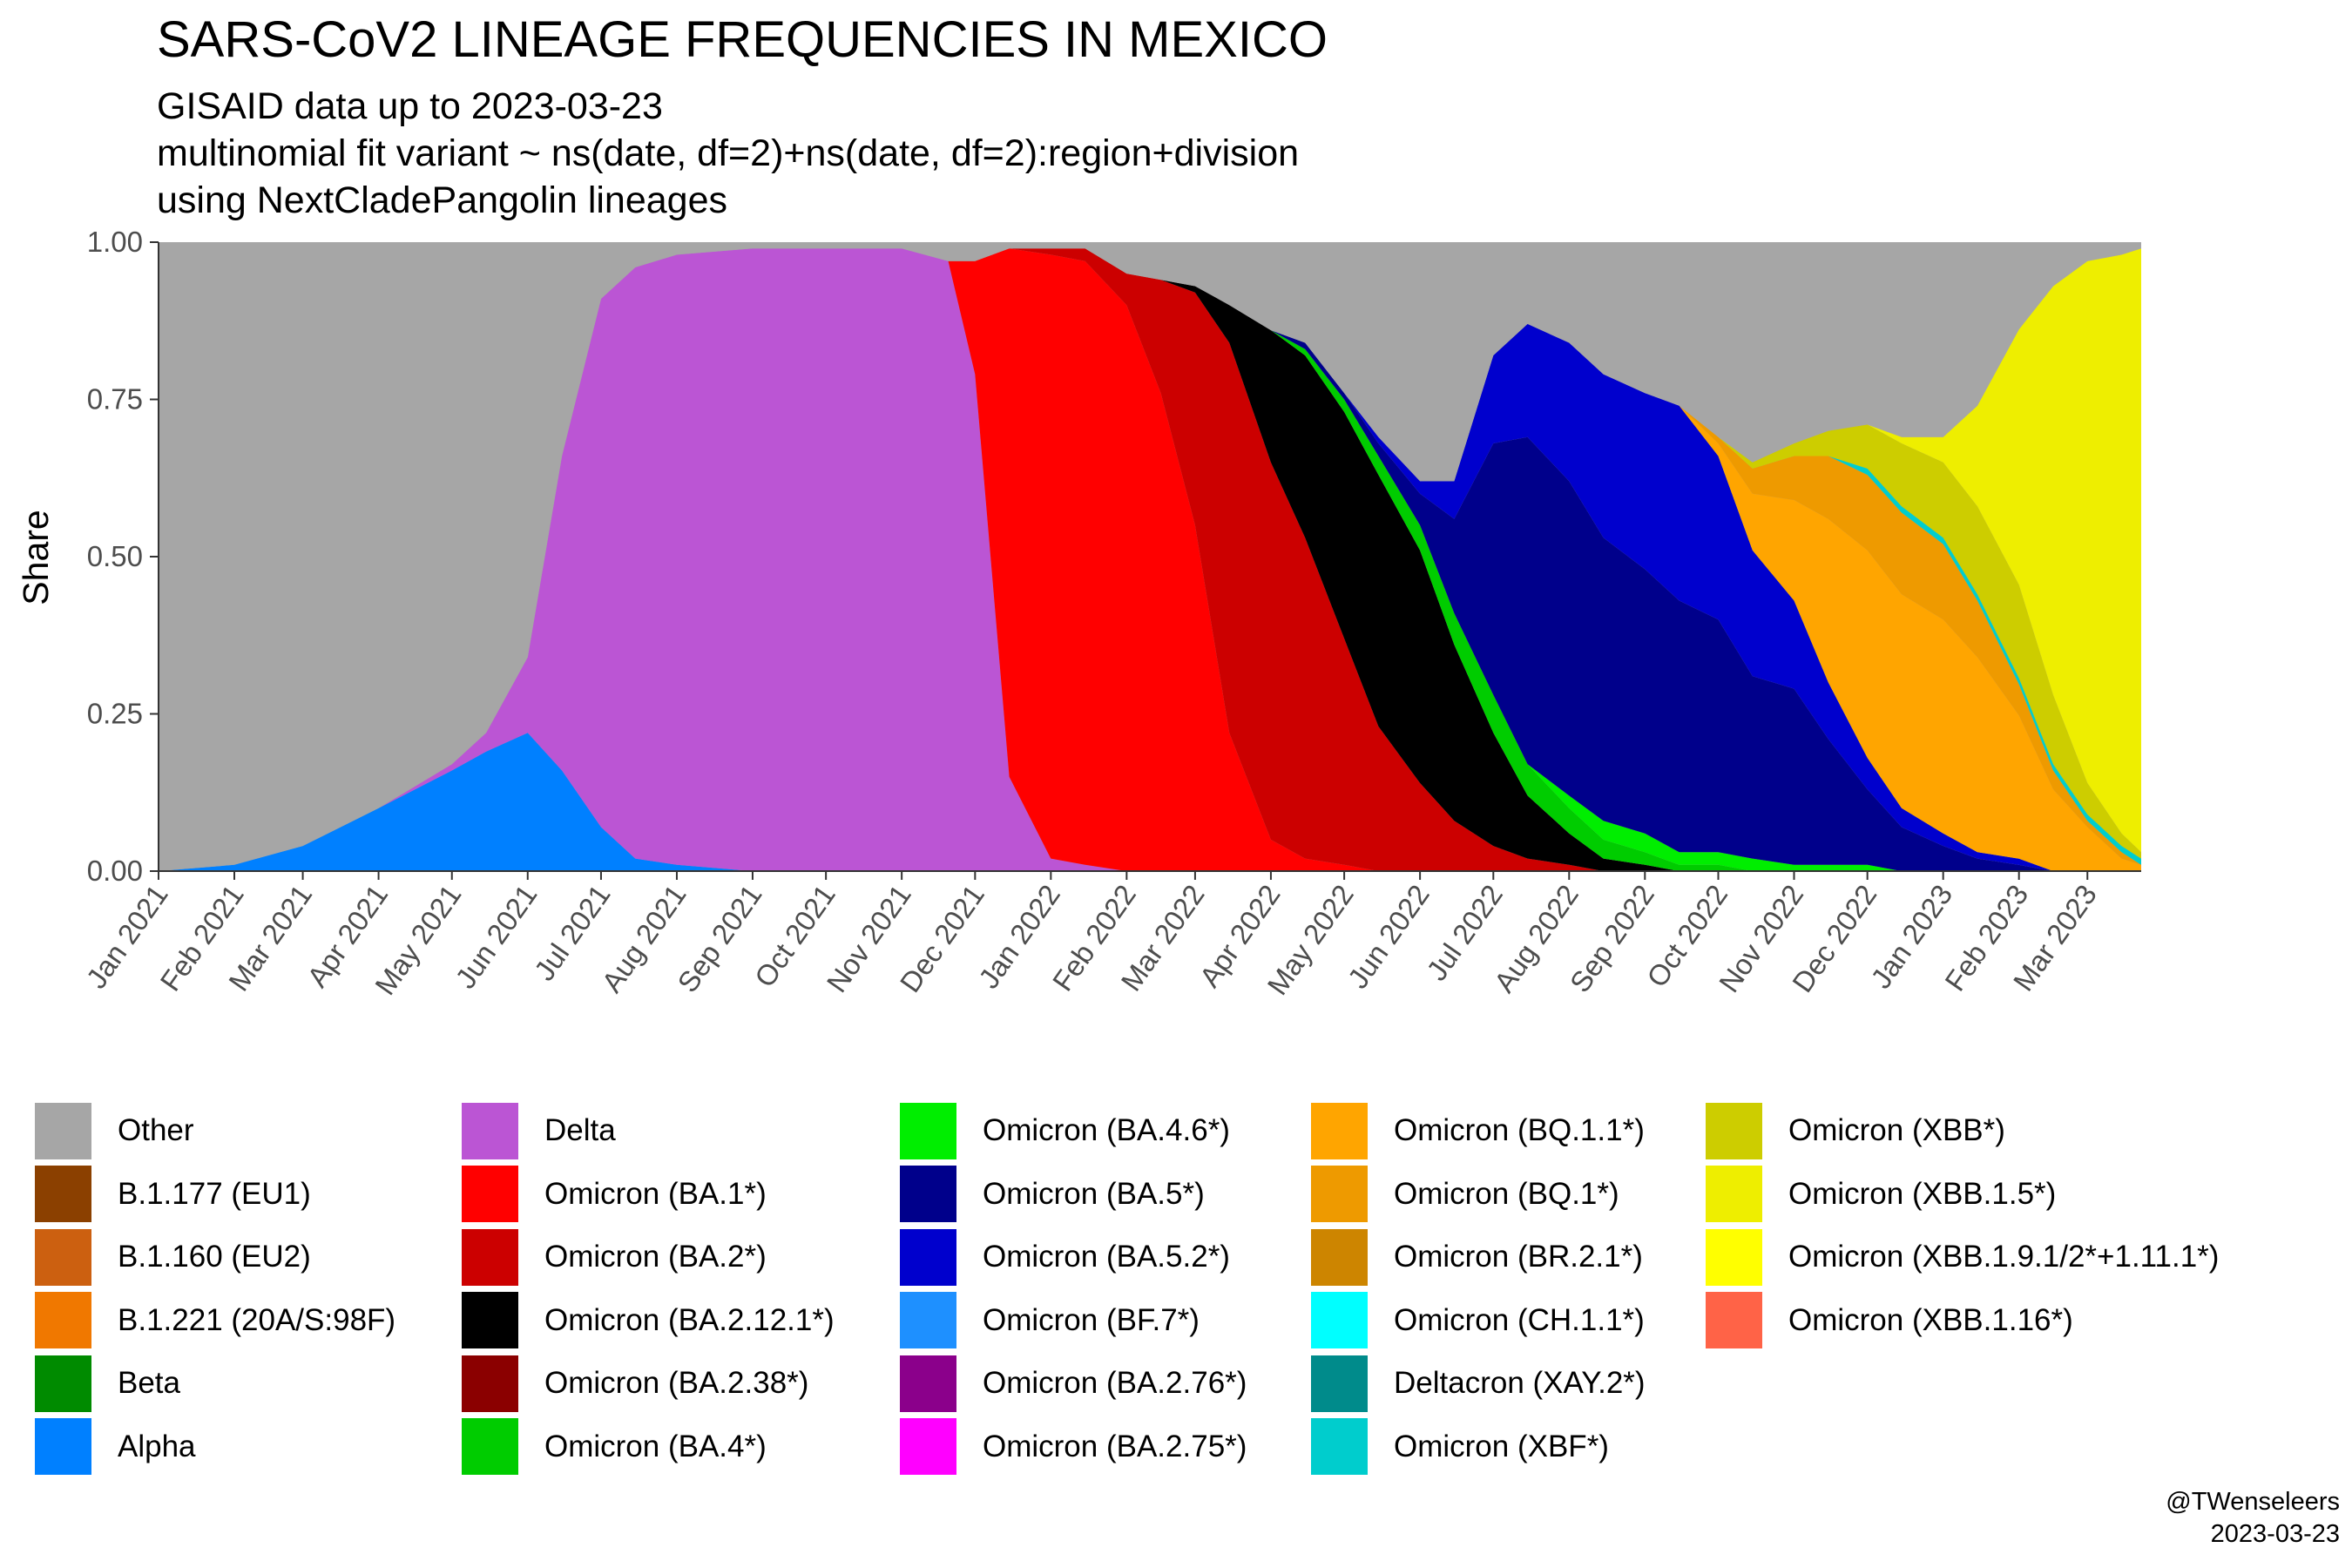 This screenshot has height=1568, width=2352. I want to click on legend-item: Deltacron (XAY.2*), so click(1478, 1383).